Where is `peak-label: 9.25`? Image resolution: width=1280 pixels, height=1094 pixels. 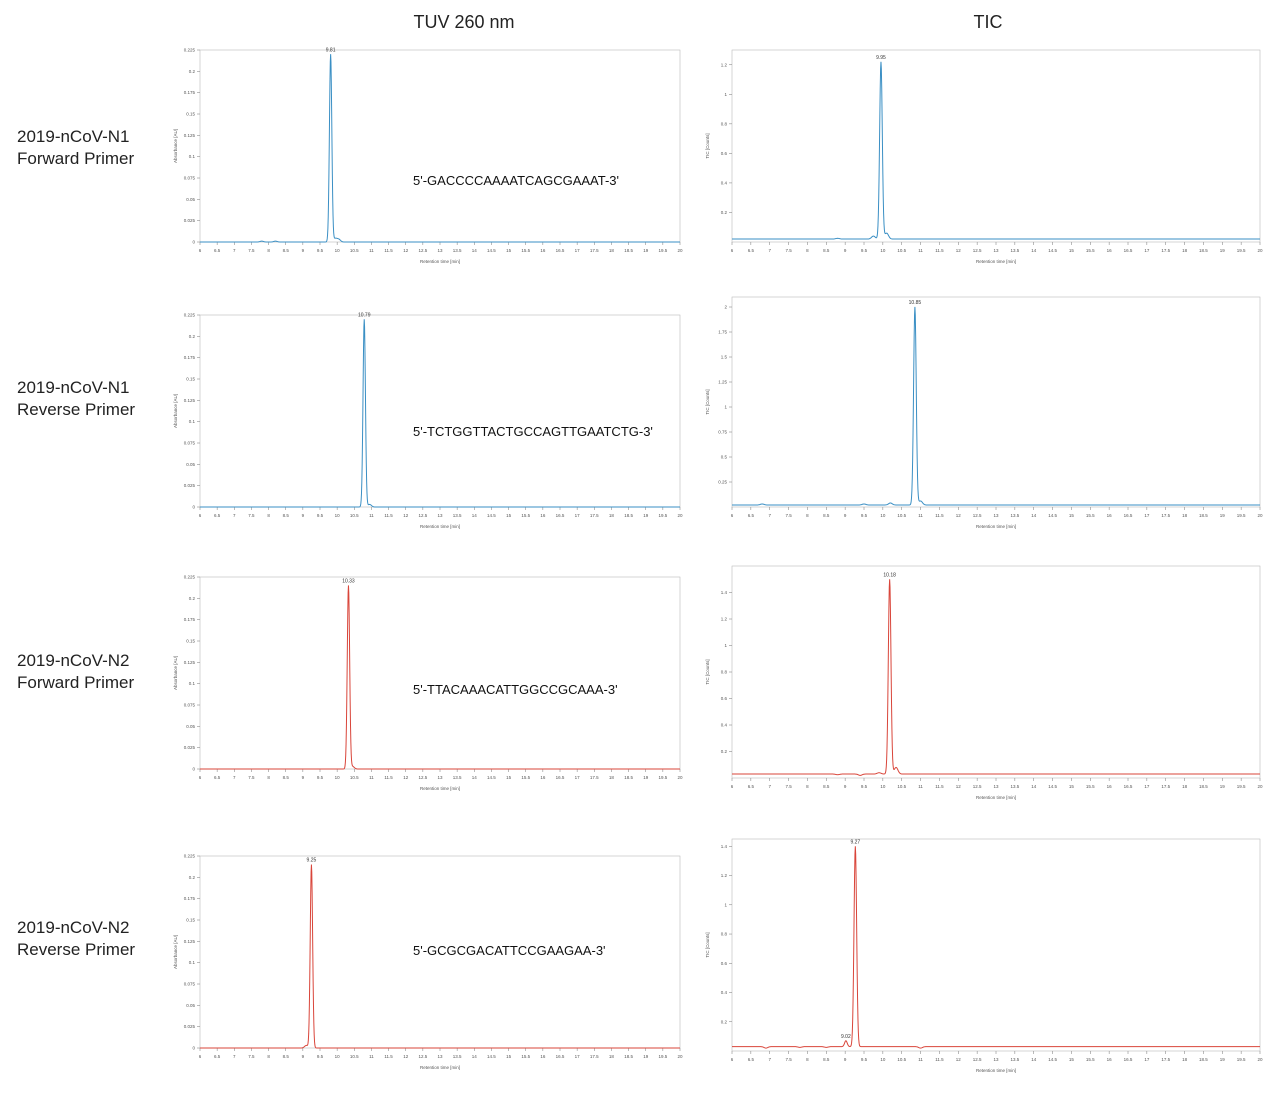
peak-label: 9.25 is located at coordinates (312, 861).